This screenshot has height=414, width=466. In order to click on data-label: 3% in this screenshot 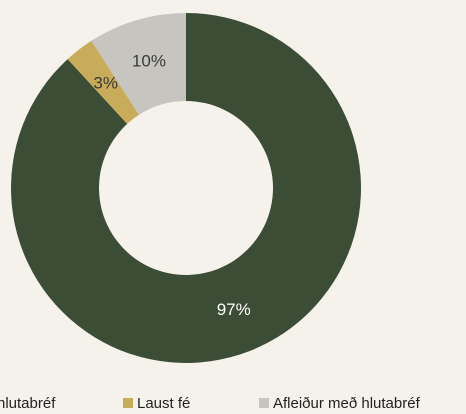, I will do `click(105, 82)`.